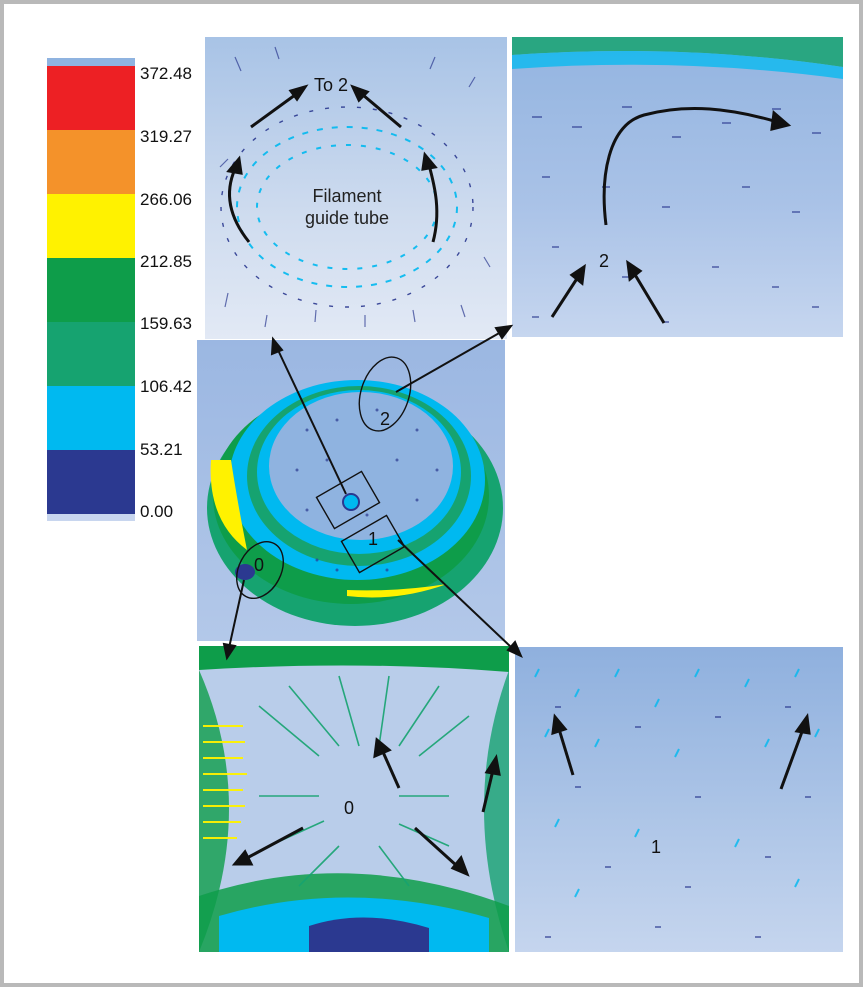 The image size is (863, 987). Describe the element at coordinates (384, 419) in the screenshot. I see `bowl-region-2-label: 2` at that location.